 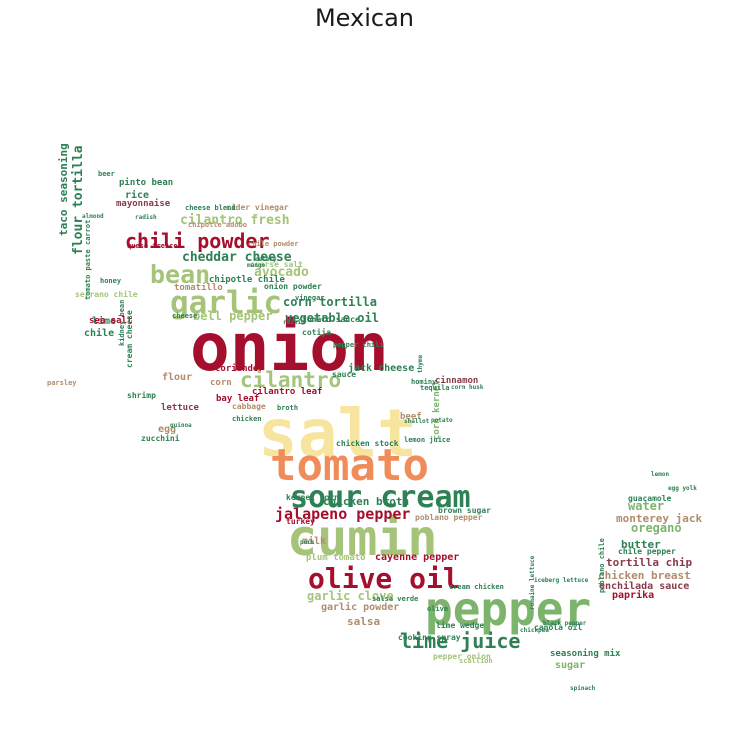 What do you see at coordinates (146, 182) in the screenshot?
I see `cloud-word: pinto bean` at bounding box center [146, 182].